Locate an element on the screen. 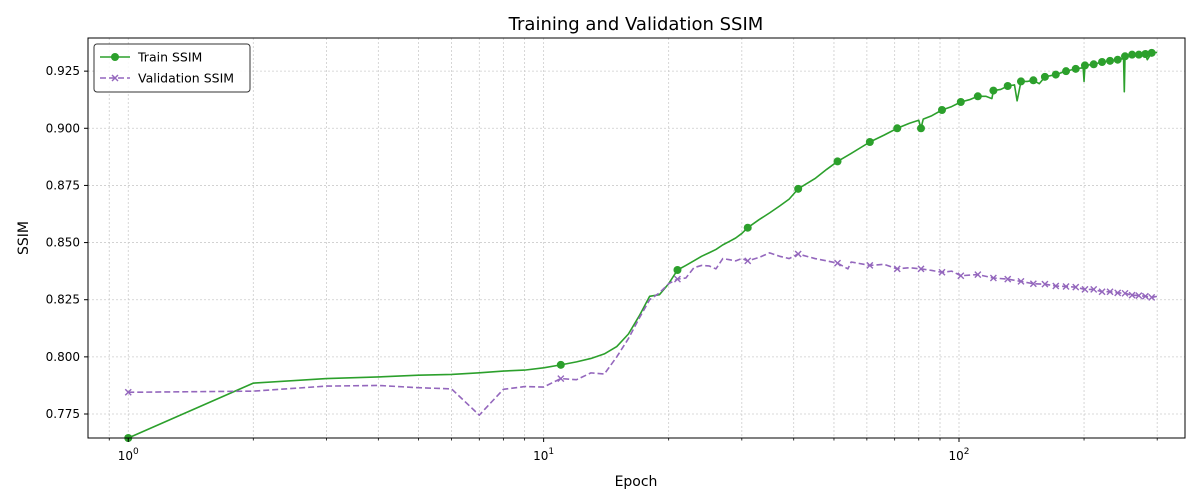 Image resolution: width=1200 pixels, height=500 pixels. y-tick-label: 0.850 is located at coordinates (63, 243).